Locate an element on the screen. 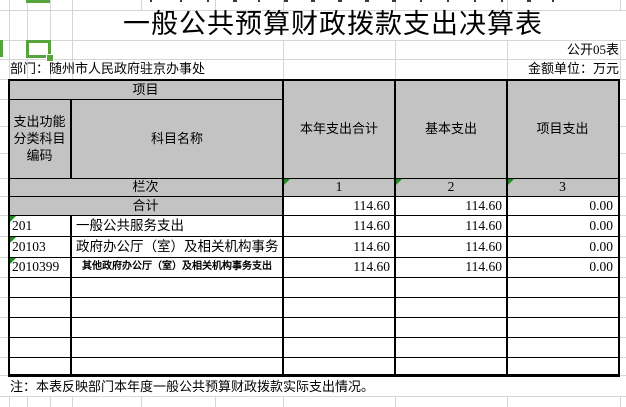 The image size is (626, 407). project-header-cell: 项目 is located at coordinates (145, 89).